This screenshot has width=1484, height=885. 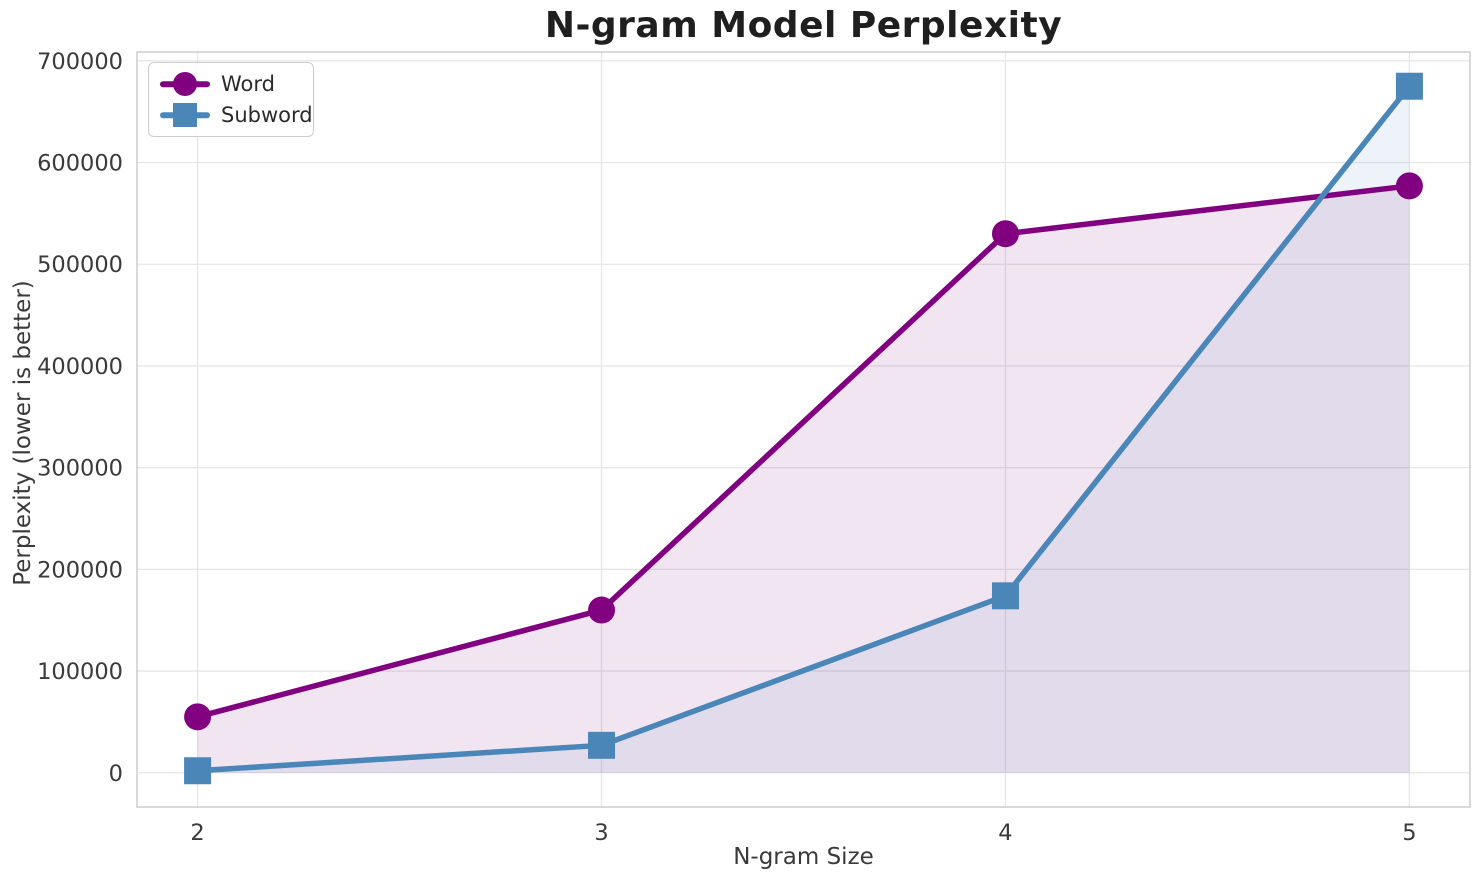 What do you see at coordinates (1005, 833) in the screenshot?
I see `x-tick-label: 4` at bounding box center [1005, 833].